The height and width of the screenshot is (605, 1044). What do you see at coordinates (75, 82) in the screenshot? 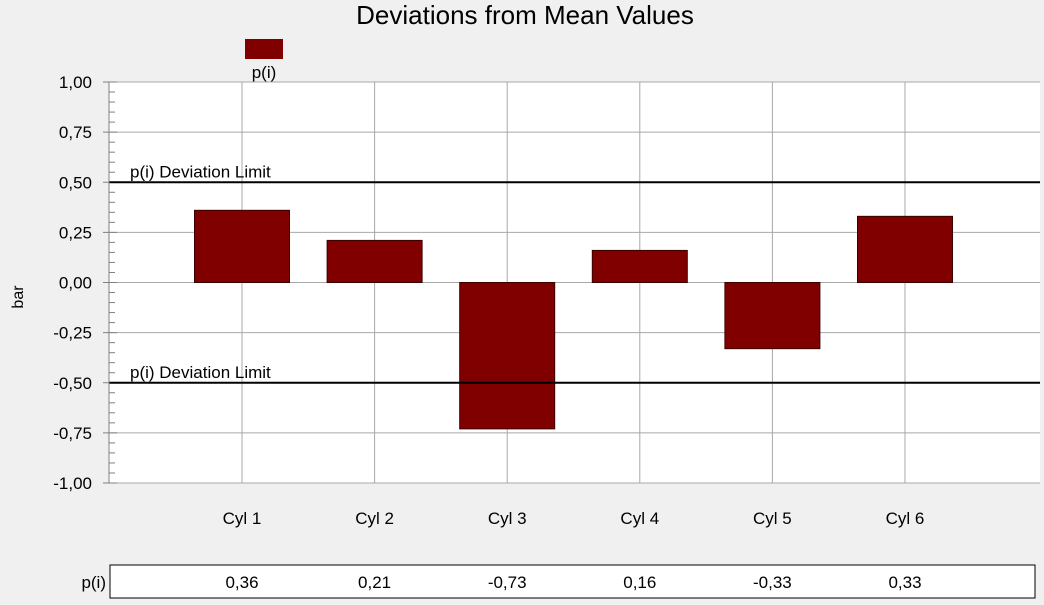
I see `y-tick-label: 1,00` at bounding box center [75, 82].